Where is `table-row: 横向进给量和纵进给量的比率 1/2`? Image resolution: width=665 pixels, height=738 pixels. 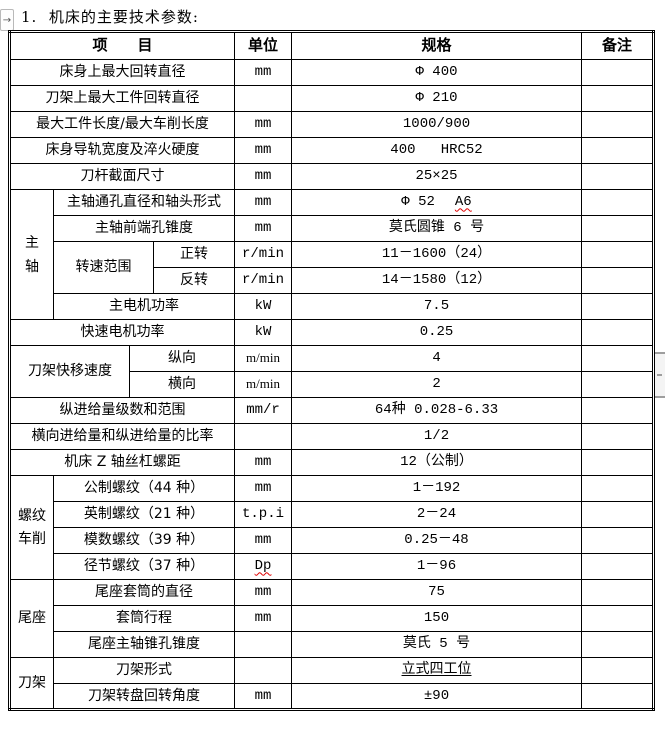 table-row: 横向进给量和纵进给量的比率 1/2 is located at coordinates (331, 436).